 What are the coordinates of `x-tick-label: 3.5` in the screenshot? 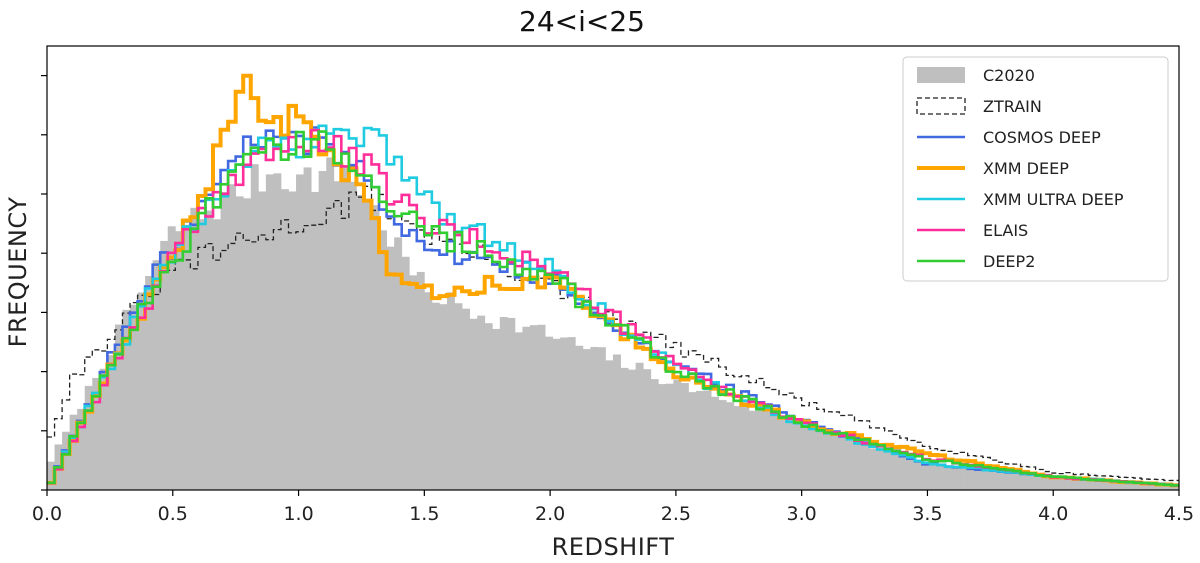 It's located at (927, 514).